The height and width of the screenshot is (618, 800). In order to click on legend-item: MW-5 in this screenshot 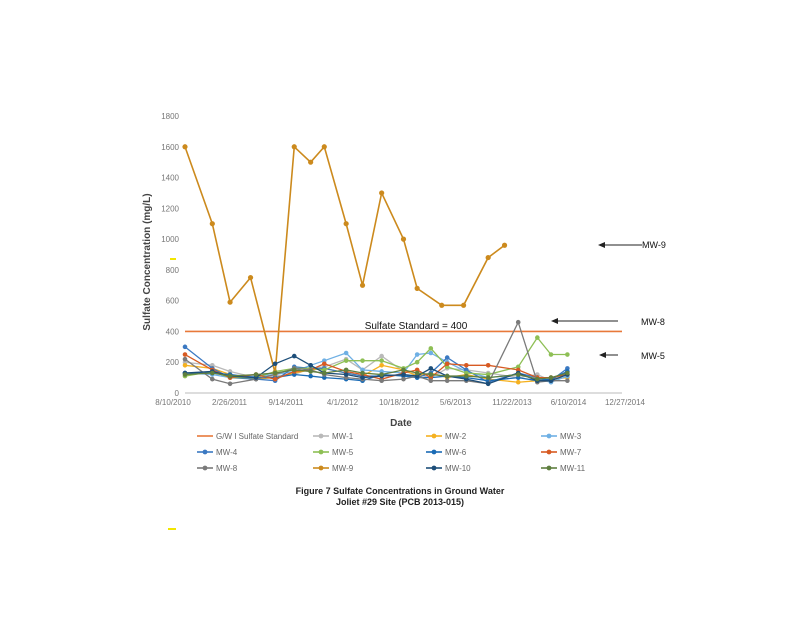, I will do `click(333, 452)`.